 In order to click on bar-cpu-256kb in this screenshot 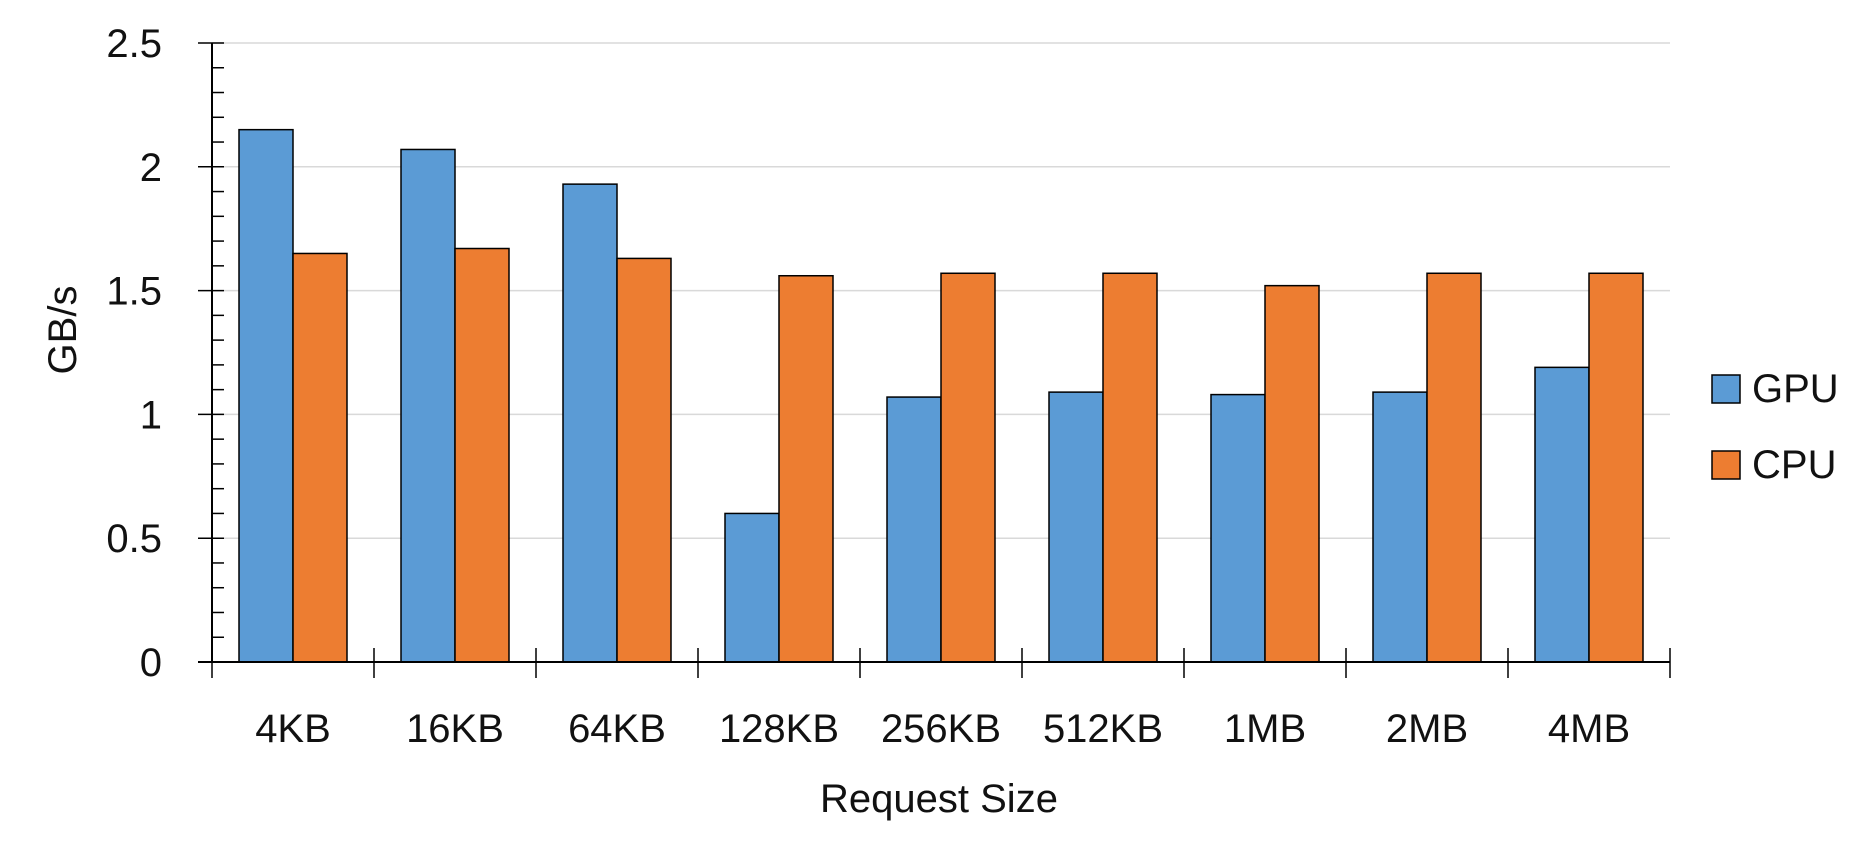, I will do `click(968, 467)`.